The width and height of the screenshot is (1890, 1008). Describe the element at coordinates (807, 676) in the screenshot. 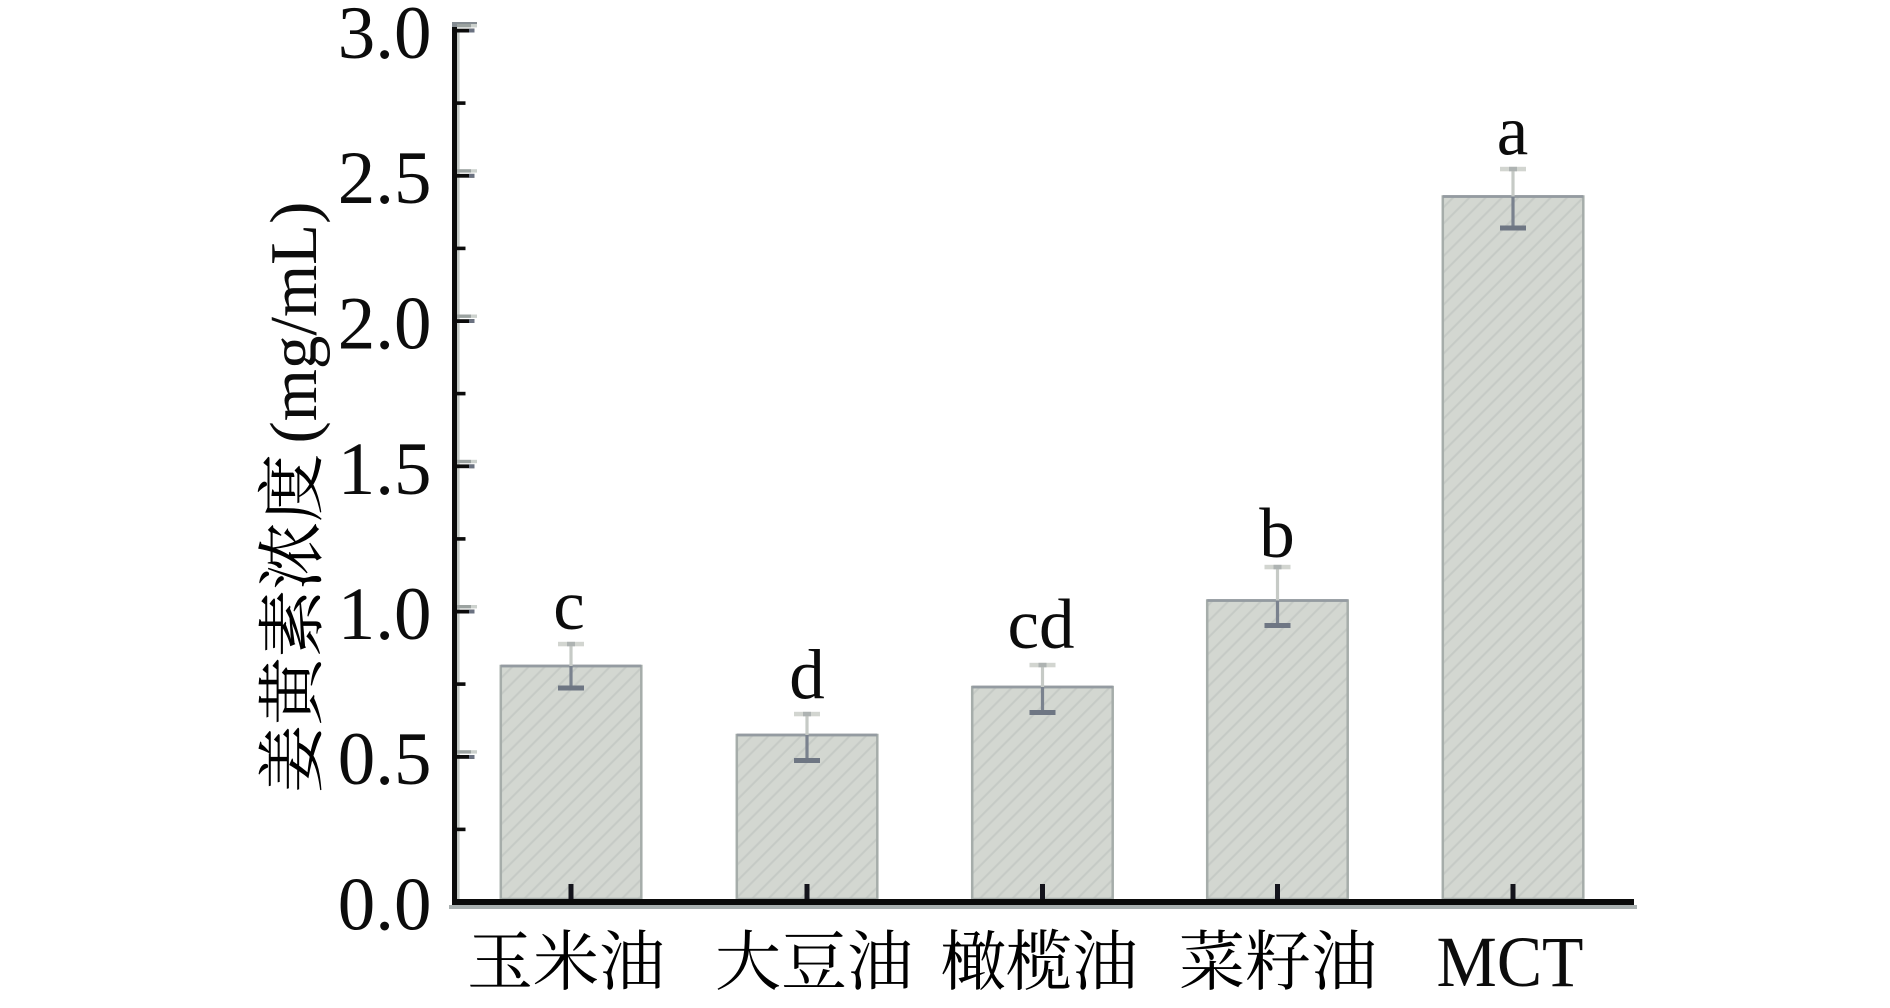

I see `svg-text: d` at that location.